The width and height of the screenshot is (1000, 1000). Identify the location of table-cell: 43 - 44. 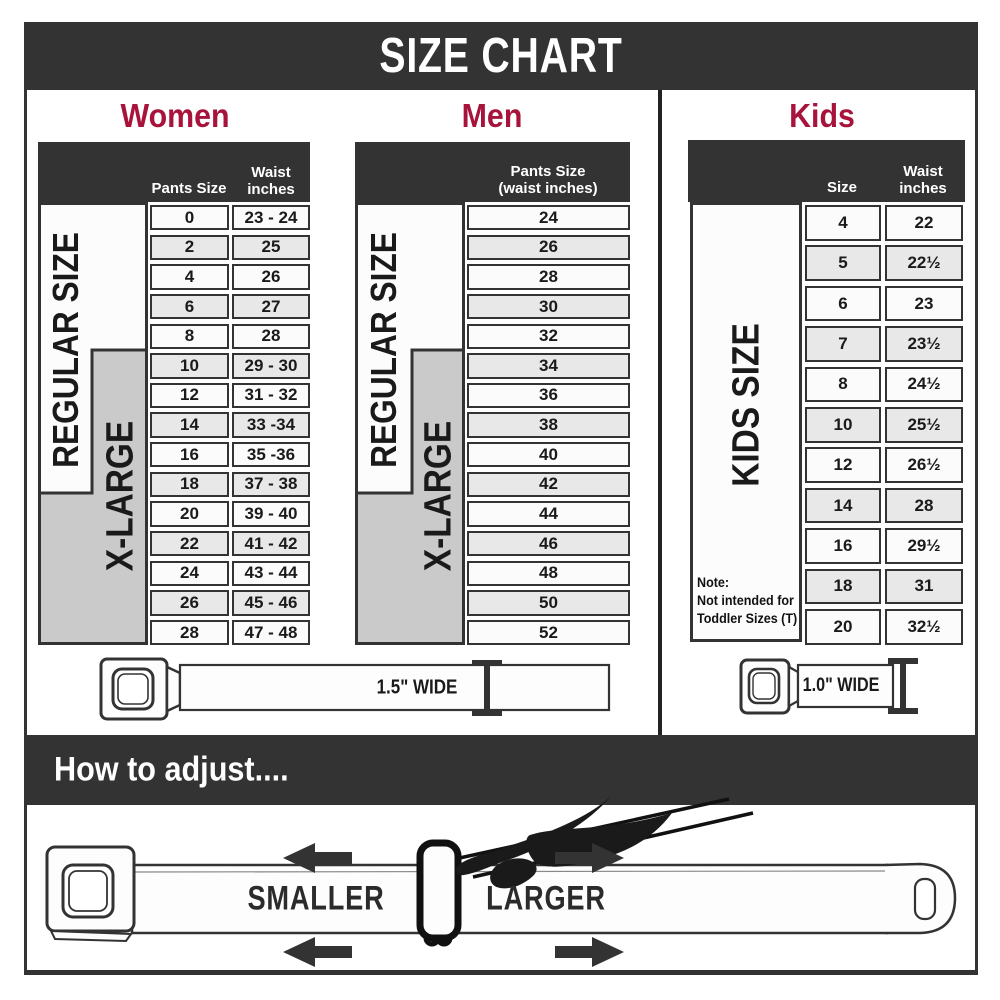
(271, 573).